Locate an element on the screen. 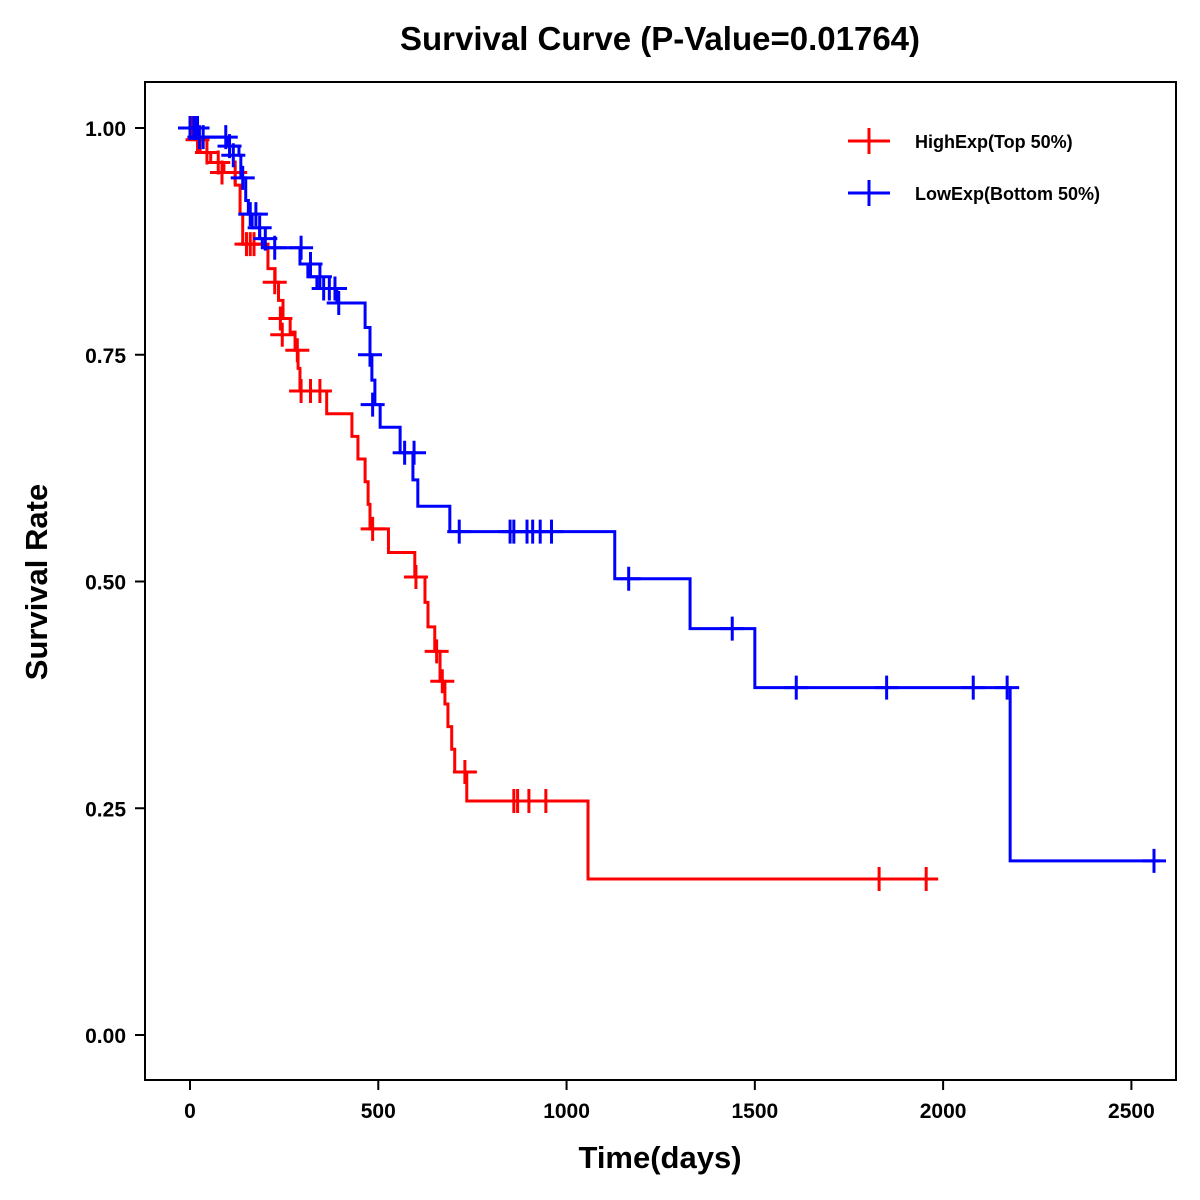  y-tick-label: 0.50 is located at coordinates (105, 583).